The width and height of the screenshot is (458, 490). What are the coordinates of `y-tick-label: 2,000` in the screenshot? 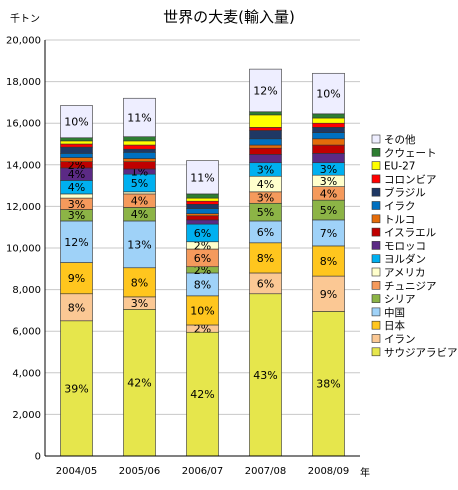 It's located at (26, 415).